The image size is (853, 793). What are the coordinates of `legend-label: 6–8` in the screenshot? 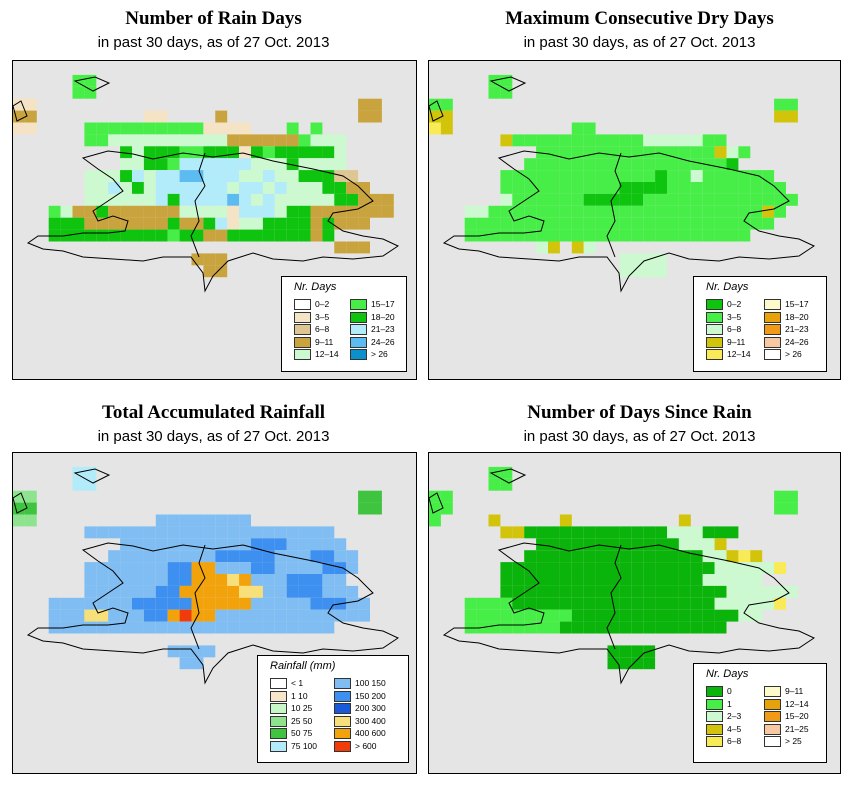 It's located at (734, 329).